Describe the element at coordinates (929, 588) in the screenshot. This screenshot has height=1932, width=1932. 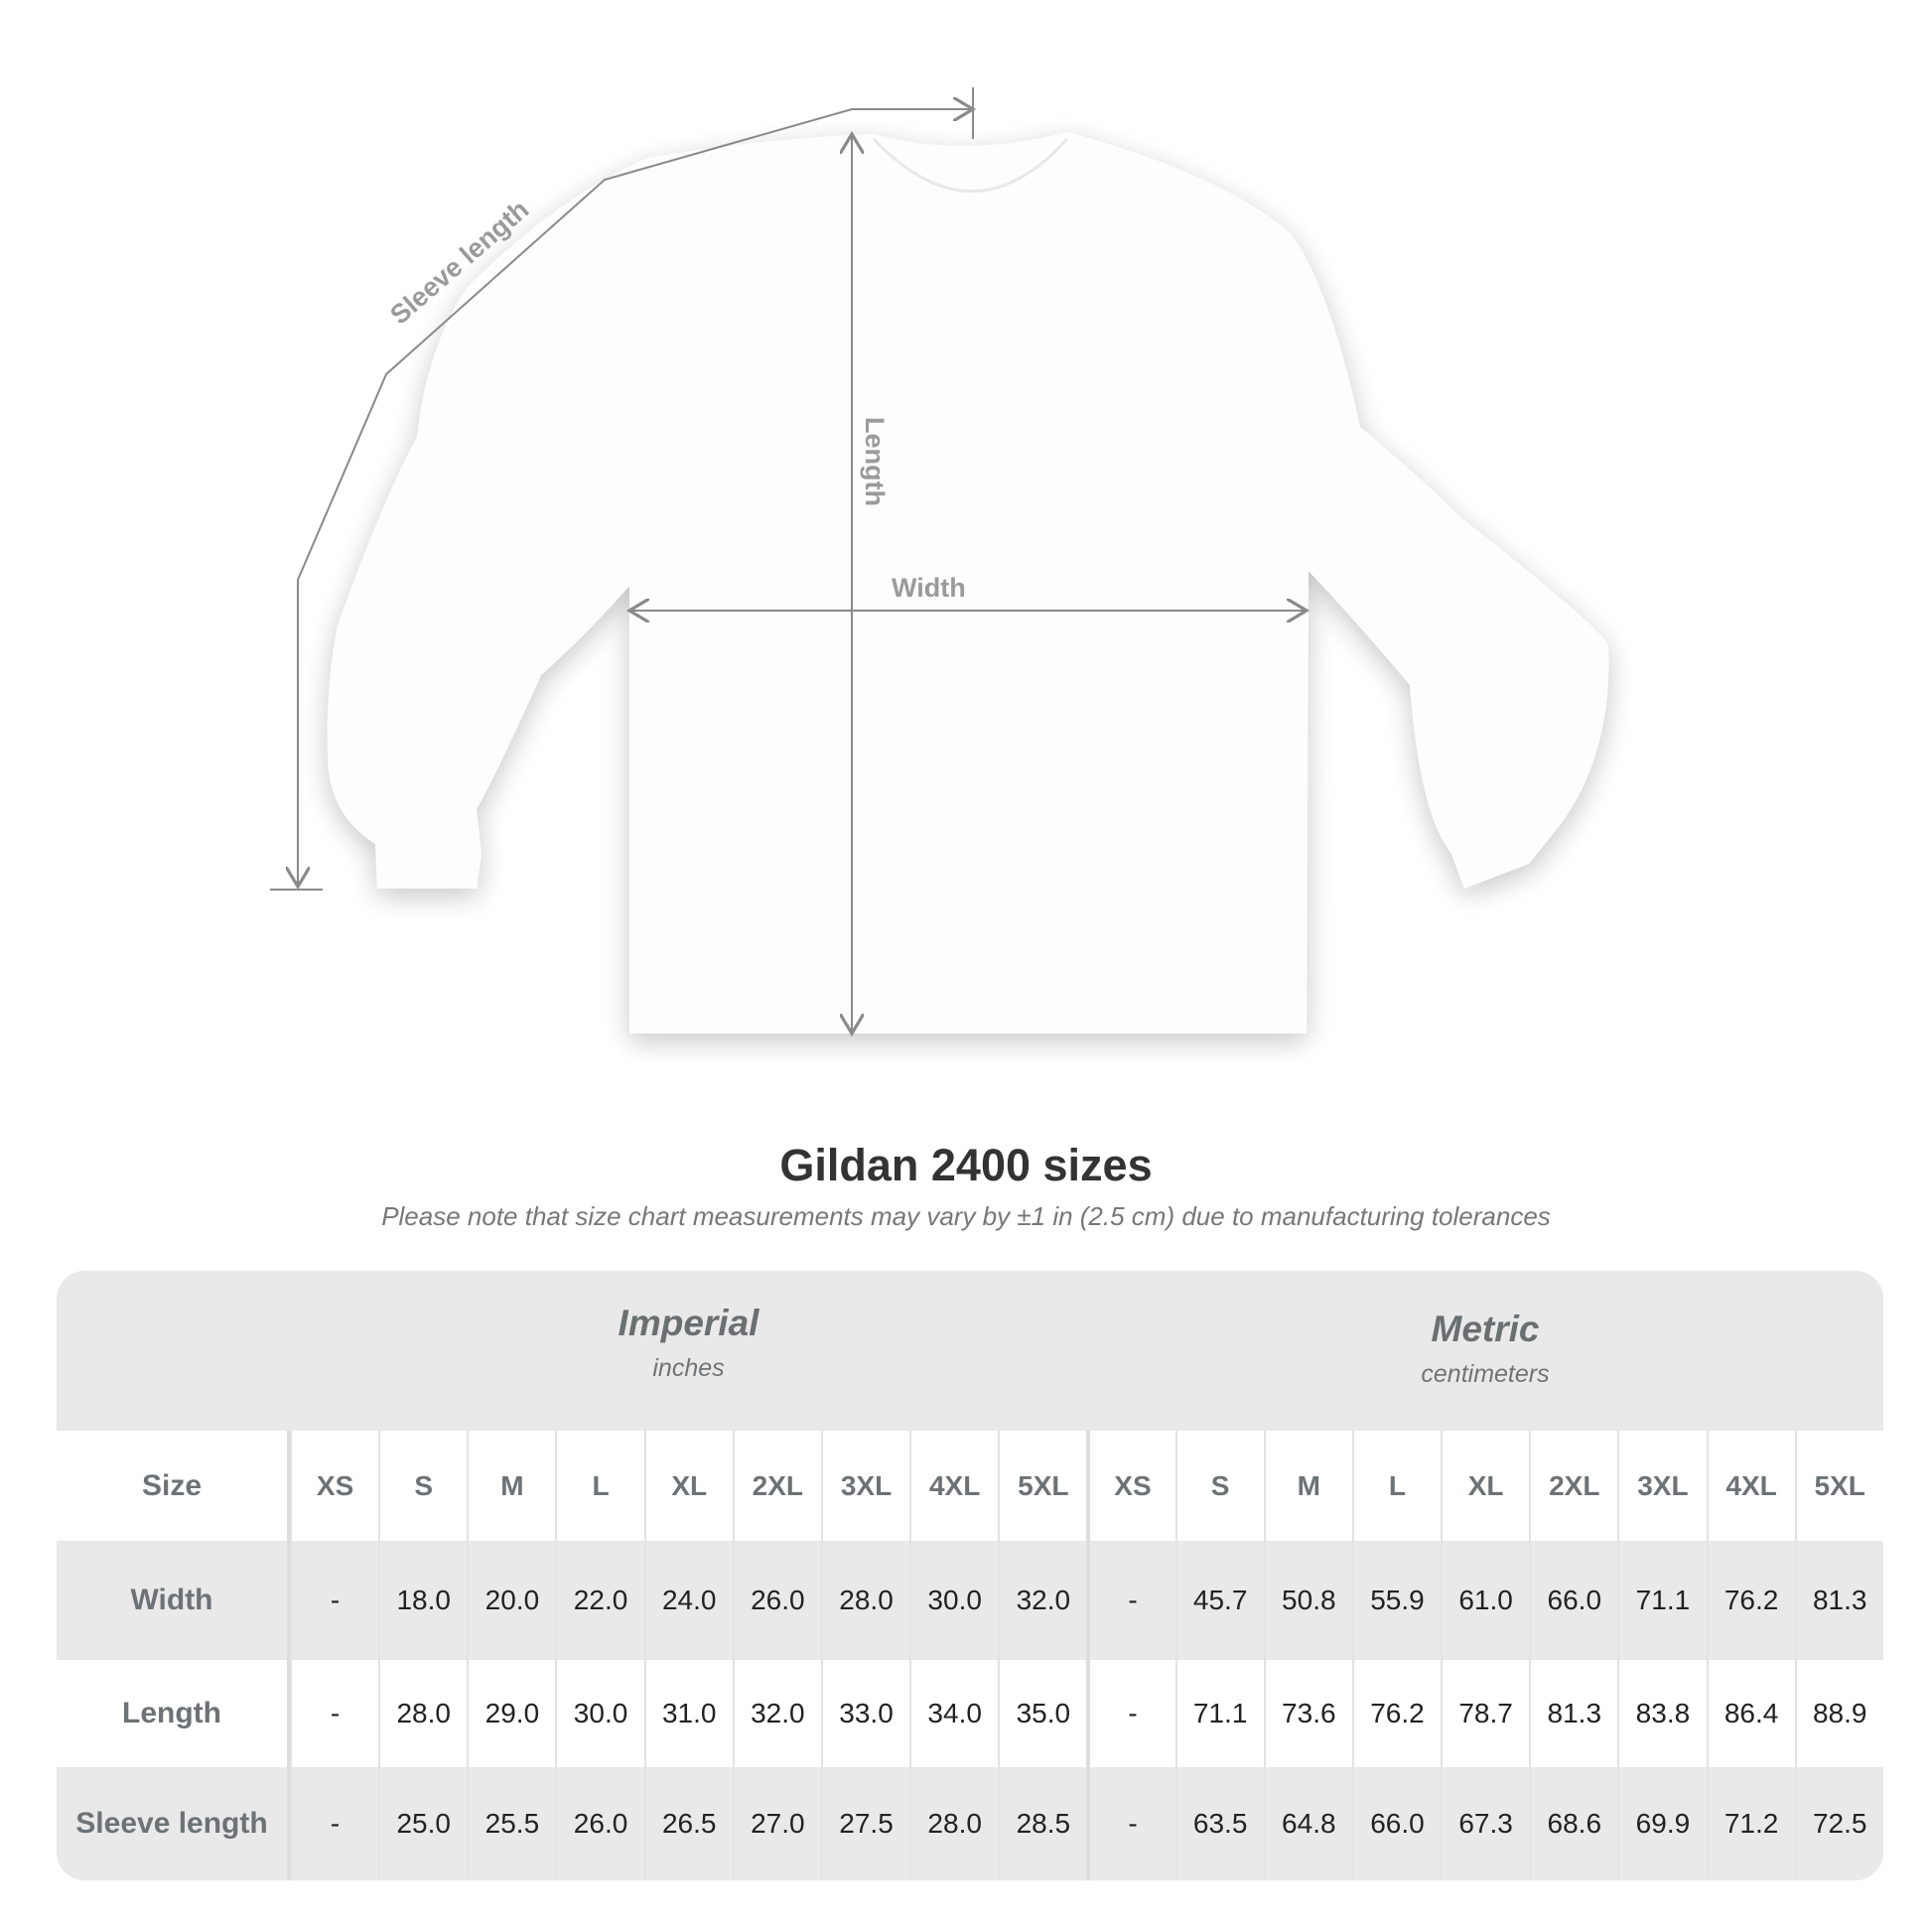
I see `width-label: Width` at that location.